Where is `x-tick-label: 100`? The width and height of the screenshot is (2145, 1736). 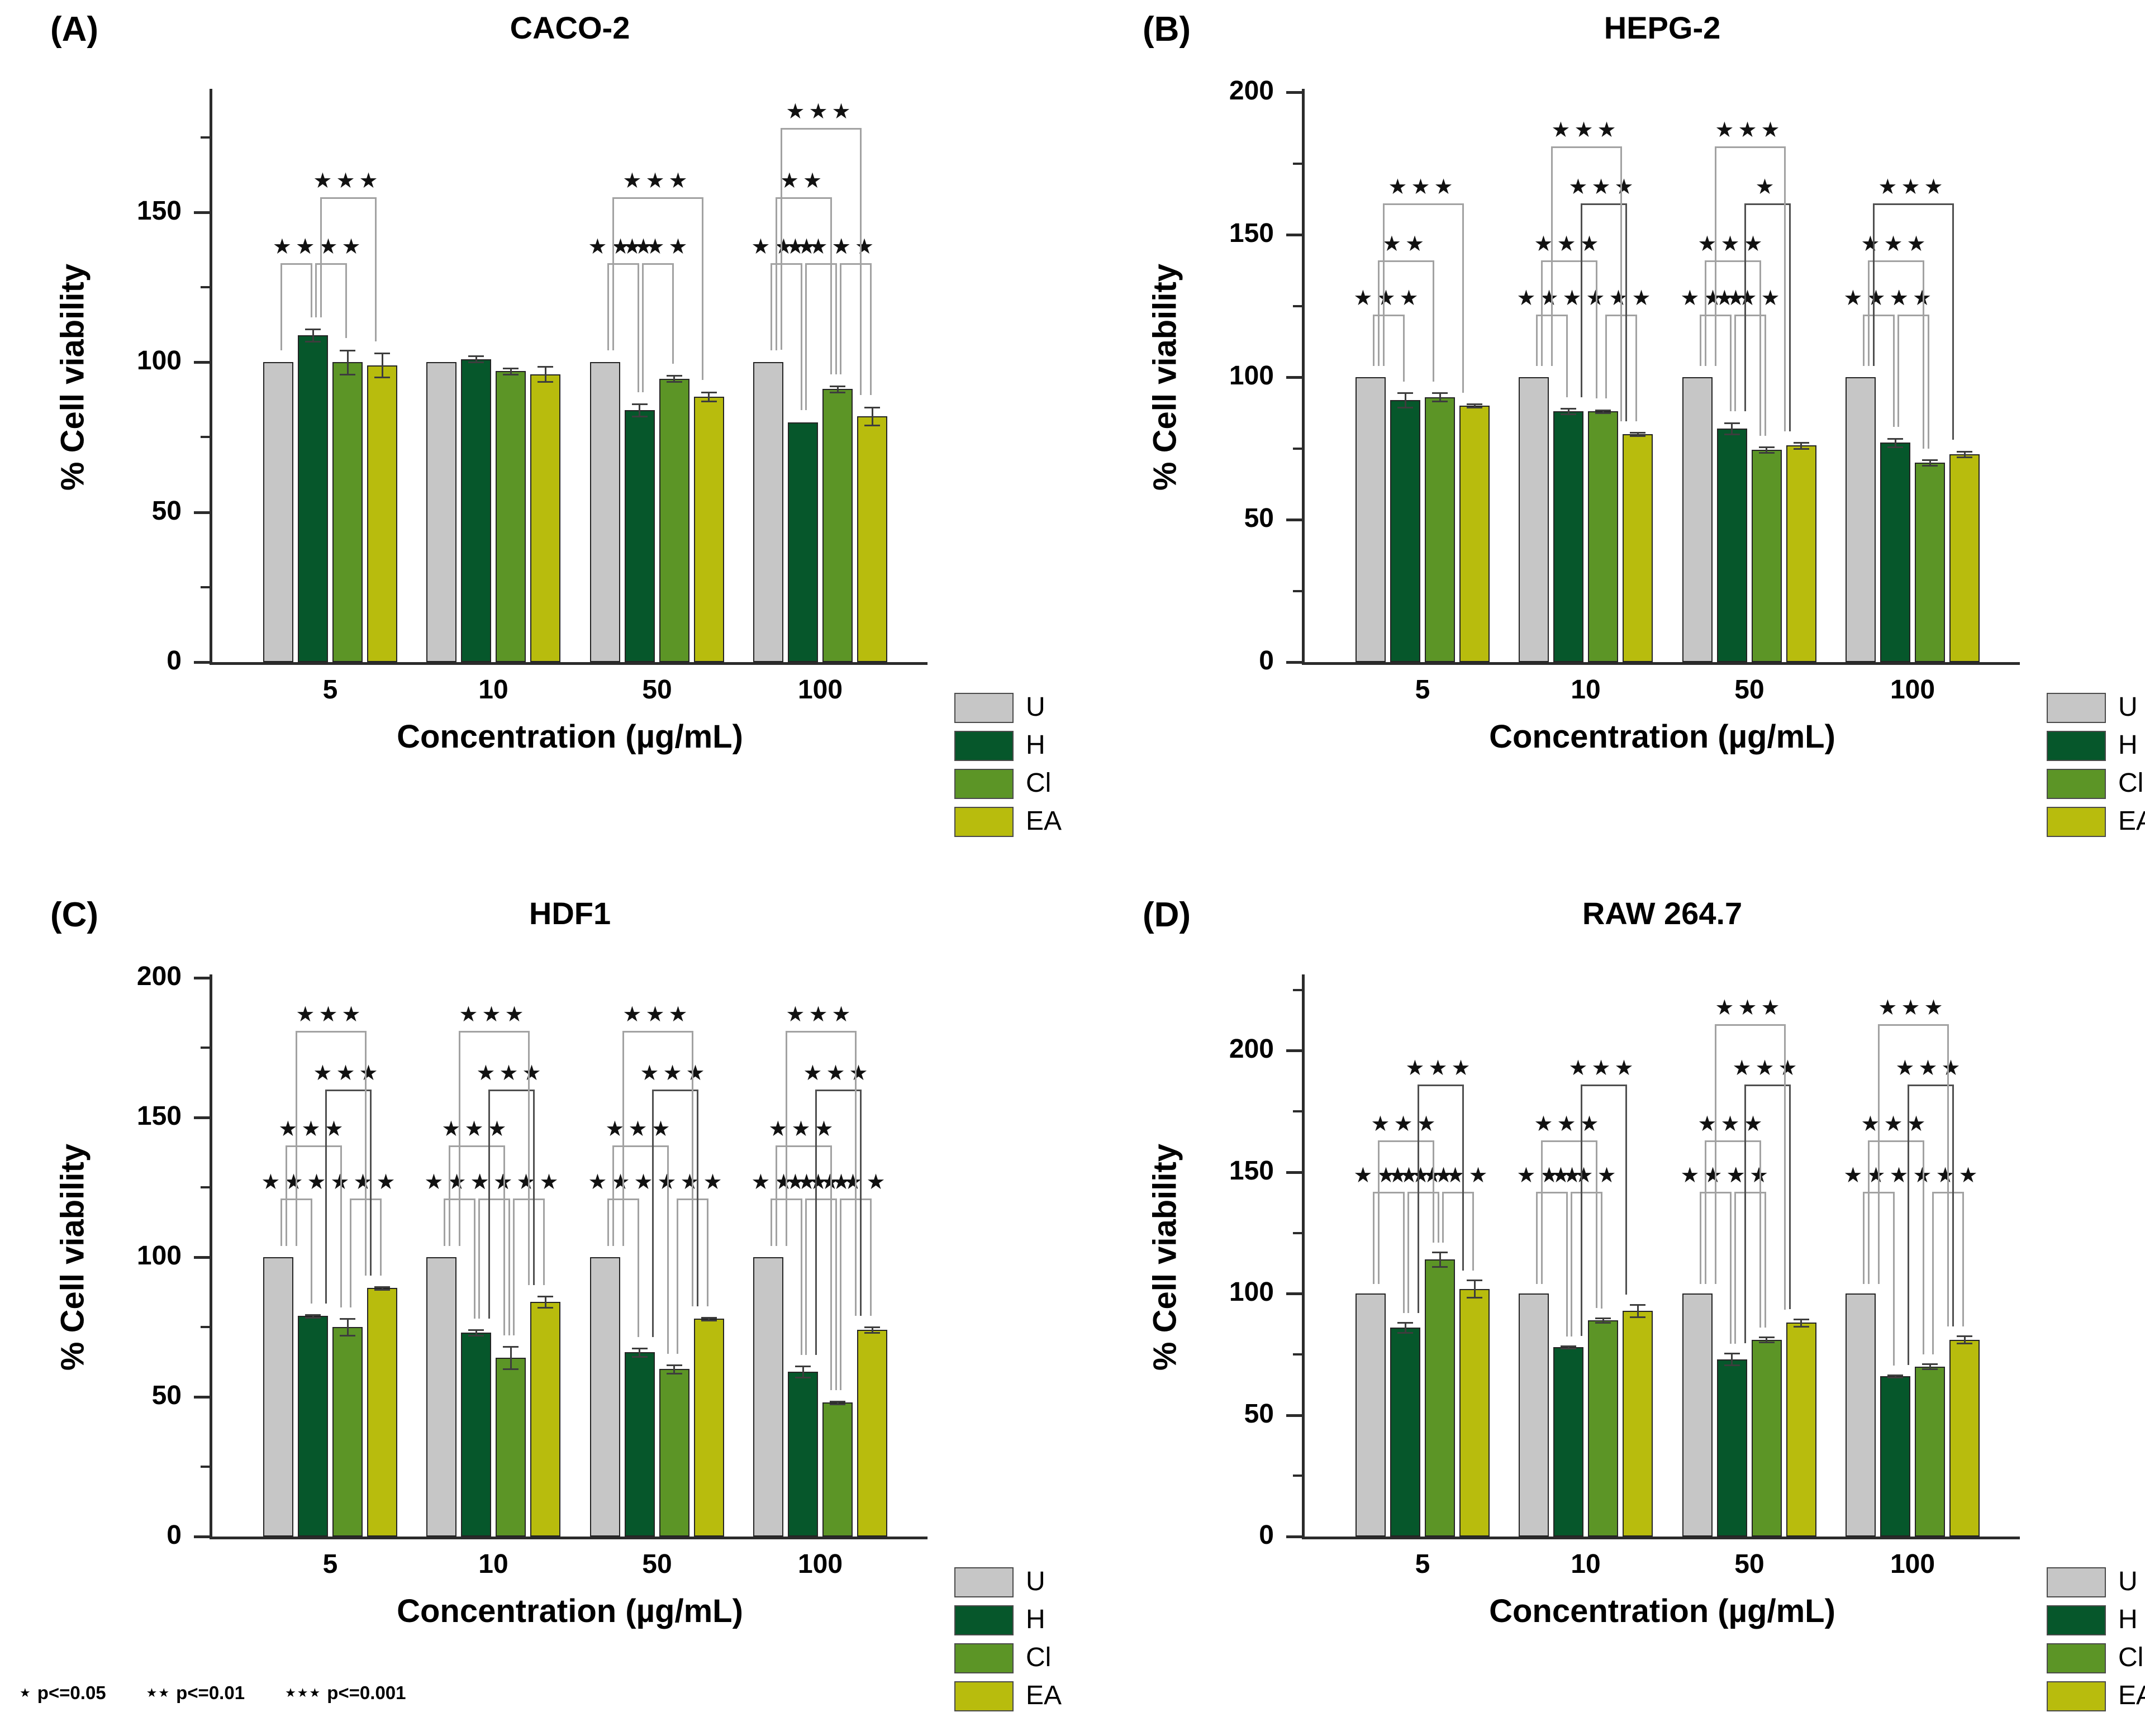
x-tick-label: 100 is located at coordinates (820, 1564).